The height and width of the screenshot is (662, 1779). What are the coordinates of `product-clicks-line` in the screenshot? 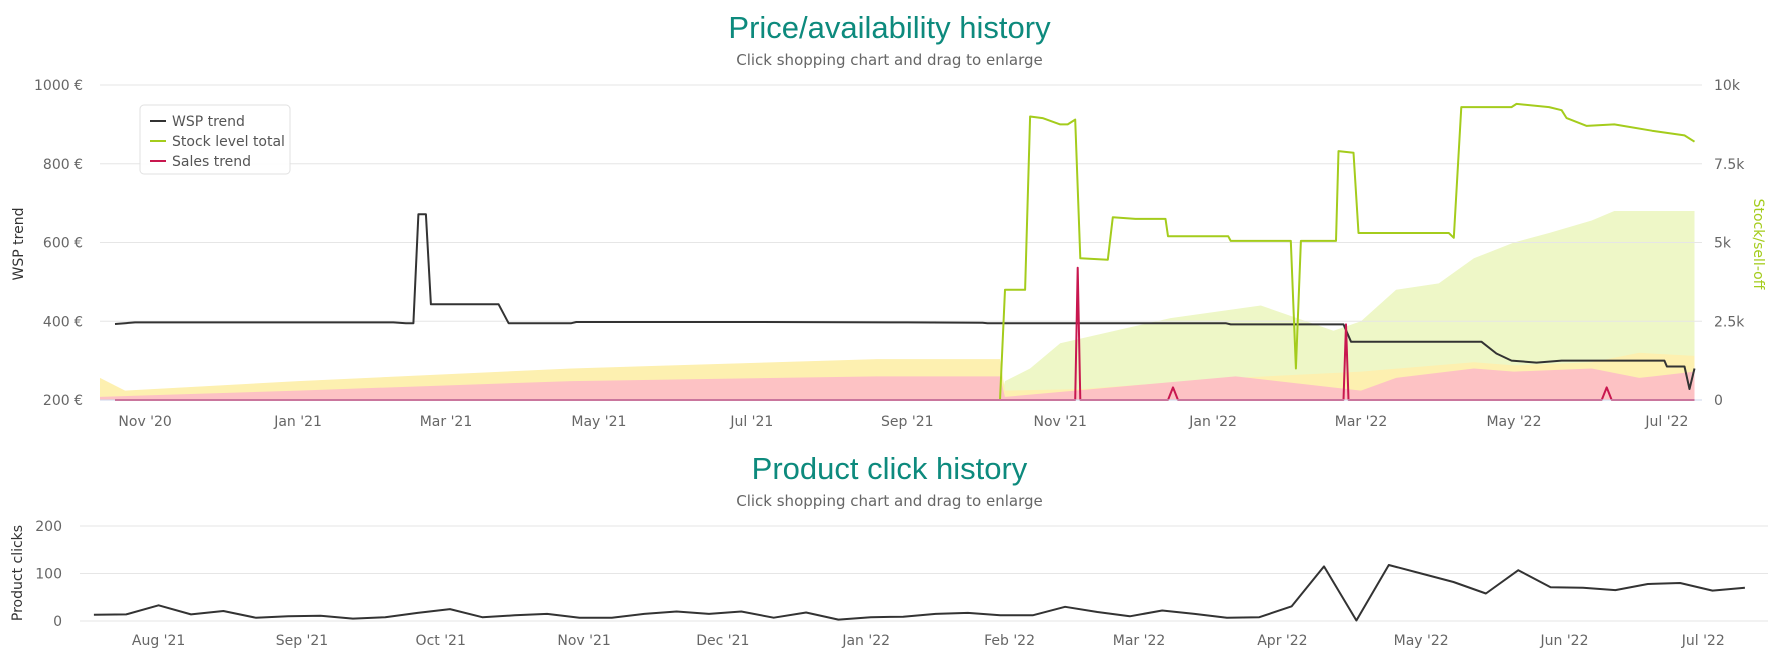 It's located at (919, 593).